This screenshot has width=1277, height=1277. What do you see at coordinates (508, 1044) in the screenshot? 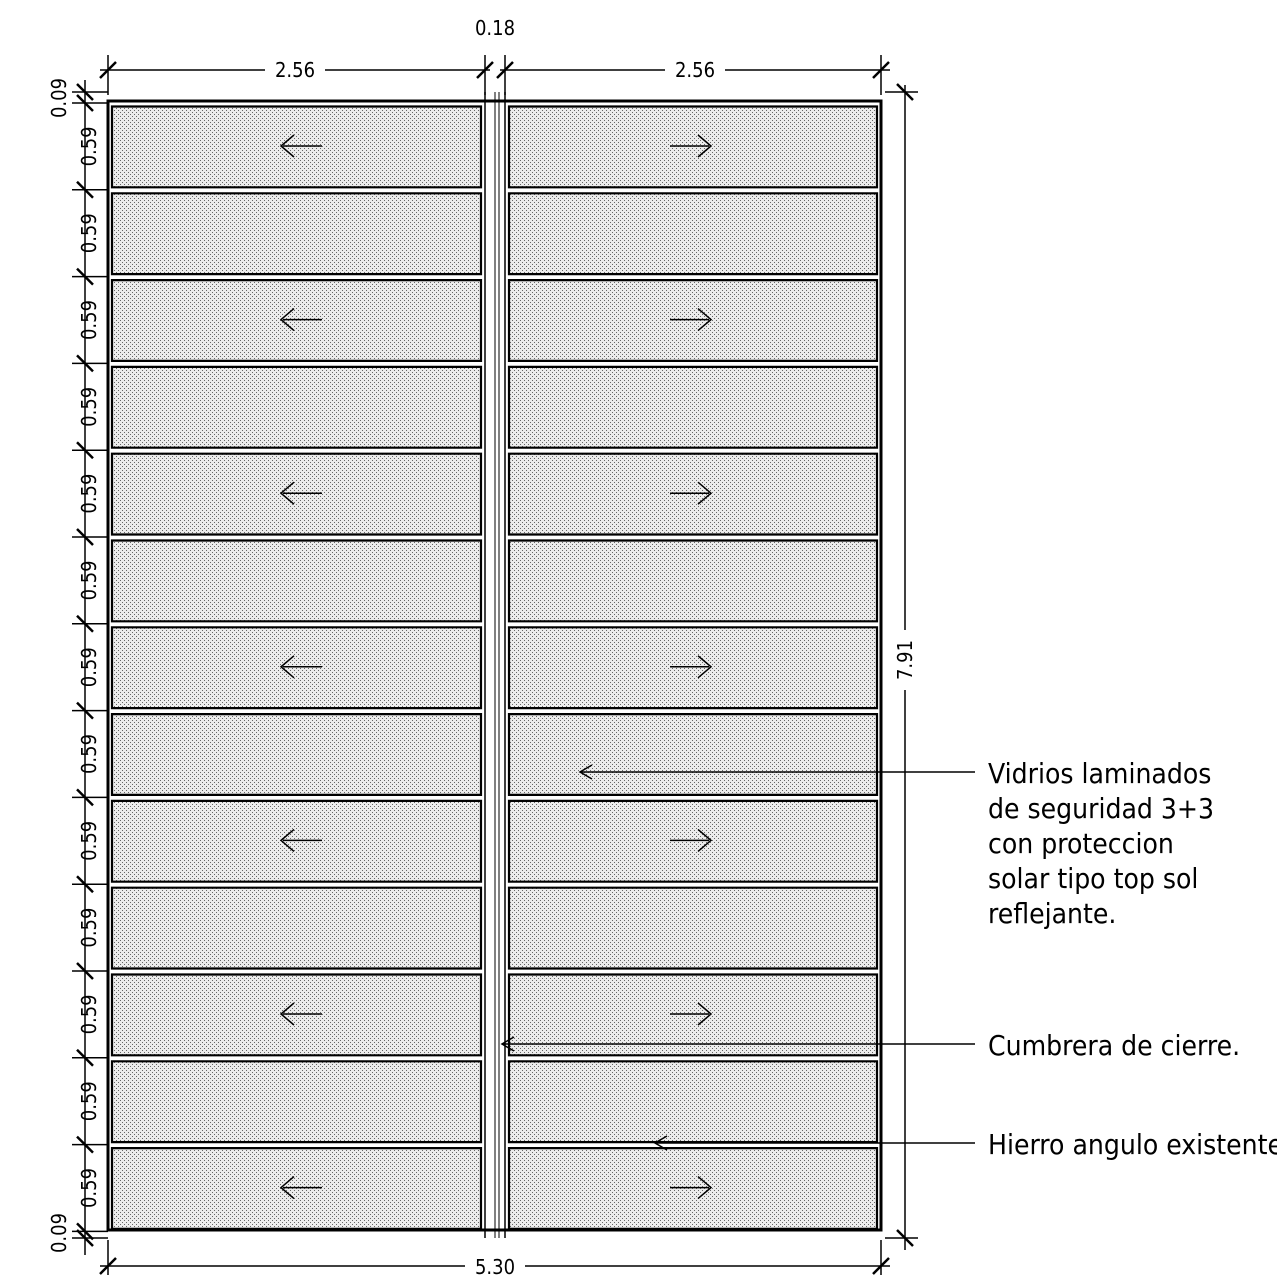
I see `leader-ridge-arrow` at bounding box center [508, 1044].